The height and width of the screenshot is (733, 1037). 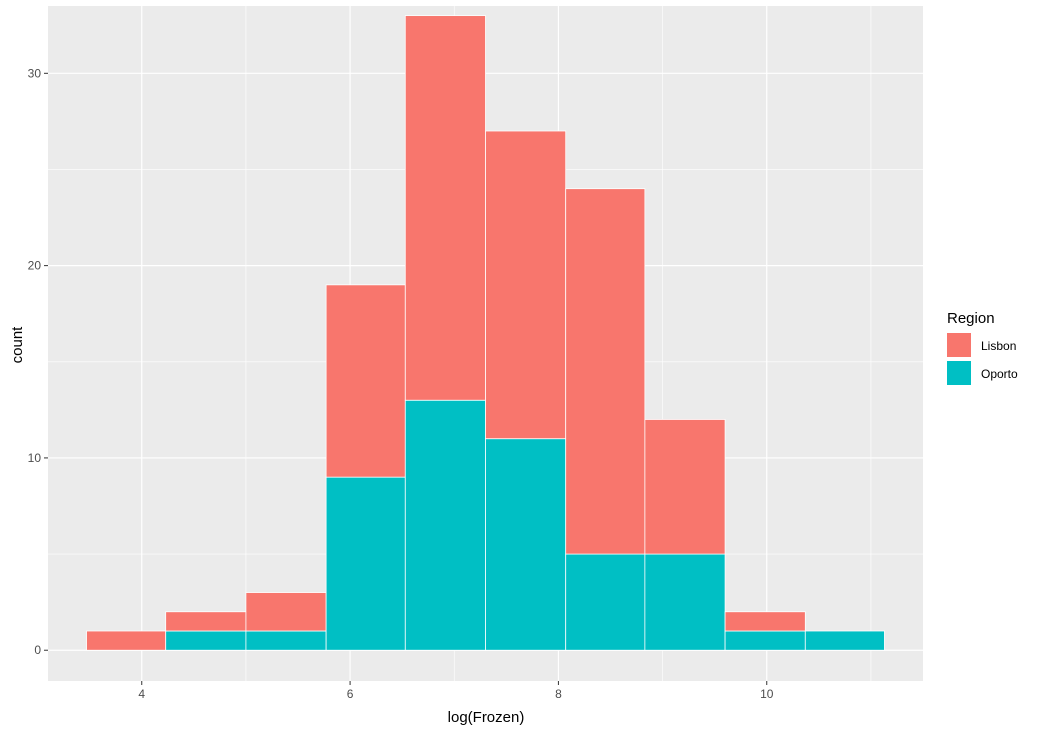 What do you see at coordinates (999, 374) in the screenshot?
I see `legend-label-oporto: Oporto` at bounding box center [999, 374].